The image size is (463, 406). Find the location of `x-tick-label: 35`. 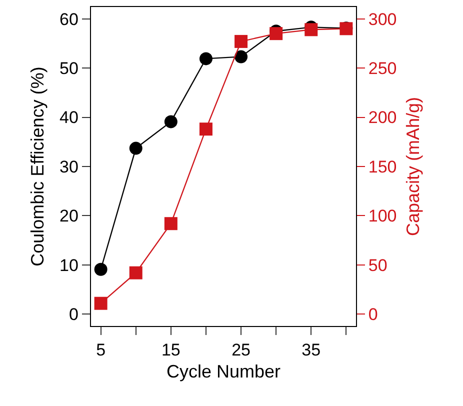

x-tick-label: 35 is located at coordinates (311, 350).